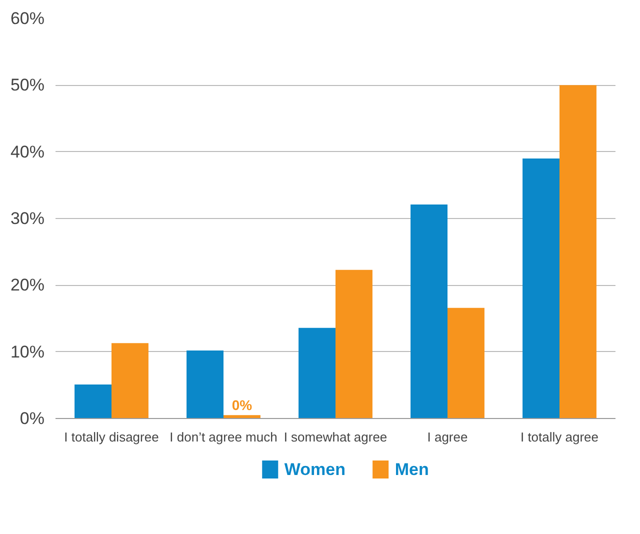  I want to click on y-tick-label: 60%, so click(27, 18).